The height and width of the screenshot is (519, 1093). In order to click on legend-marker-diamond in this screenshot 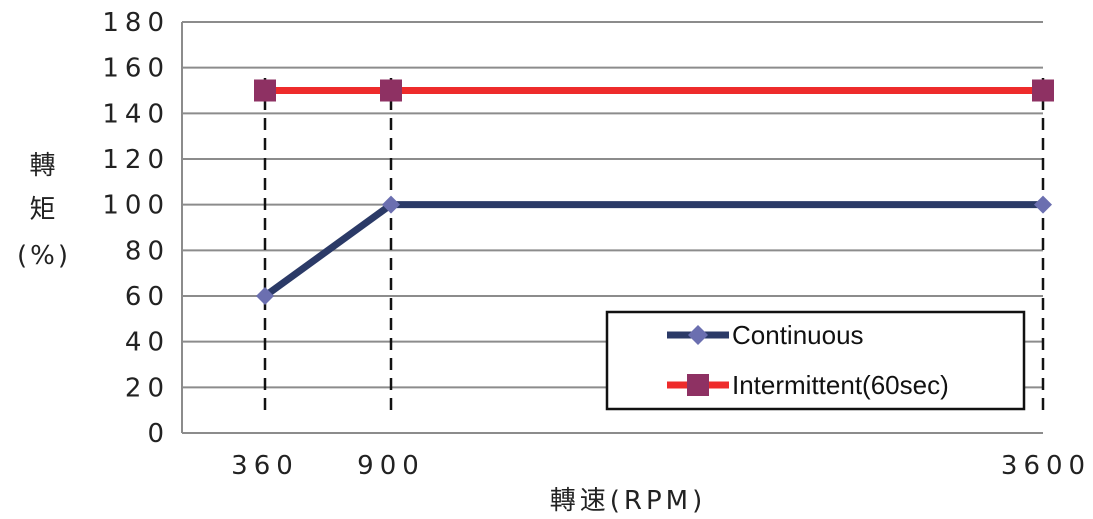, I will do `click(698, 335)`.